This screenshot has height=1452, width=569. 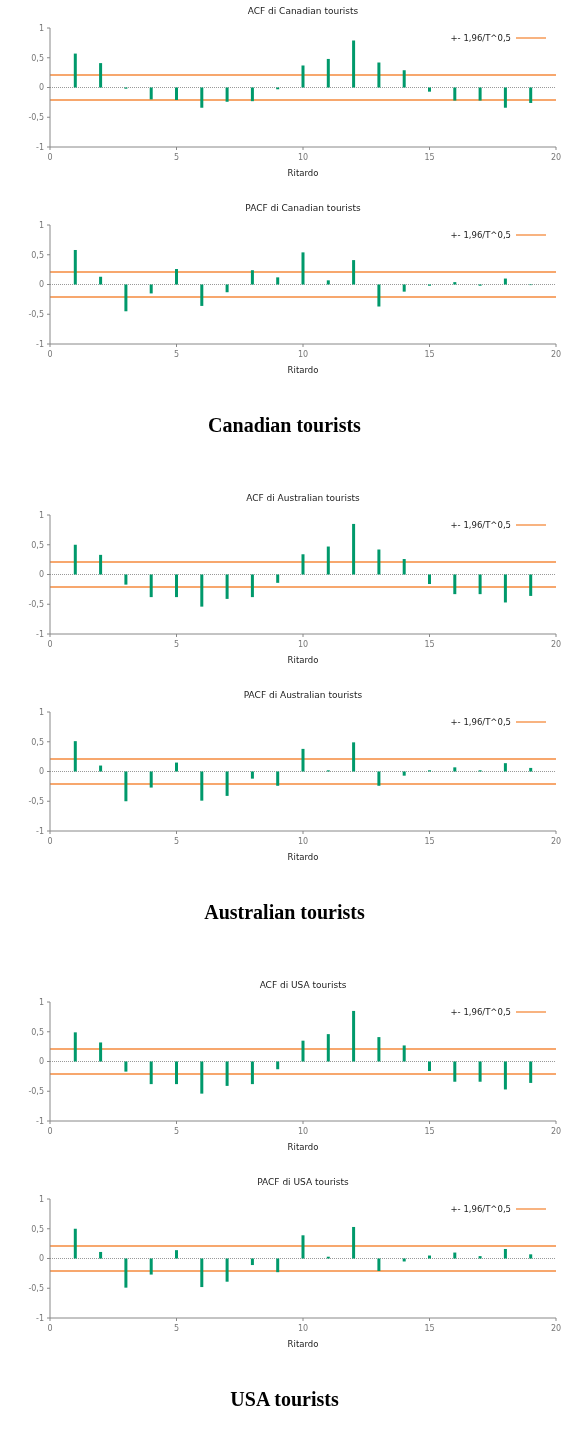 What do you see at coordinates (303, 208) in the screenshot?
I see `chart-title: PACF di Canadian tourists` at bounding box center [303, 208].